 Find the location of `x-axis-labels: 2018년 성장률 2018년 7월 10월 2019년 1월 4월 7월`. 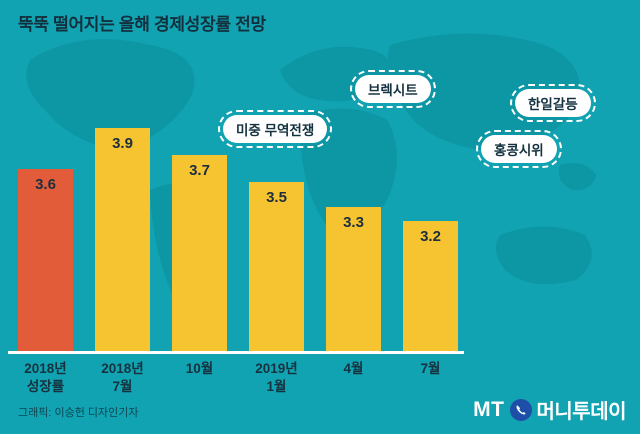

x-axis-labels: 2018년 성장률 2018년 7월 10월 2019년 1월 4월 7월 is located at coordinates (235, 378).